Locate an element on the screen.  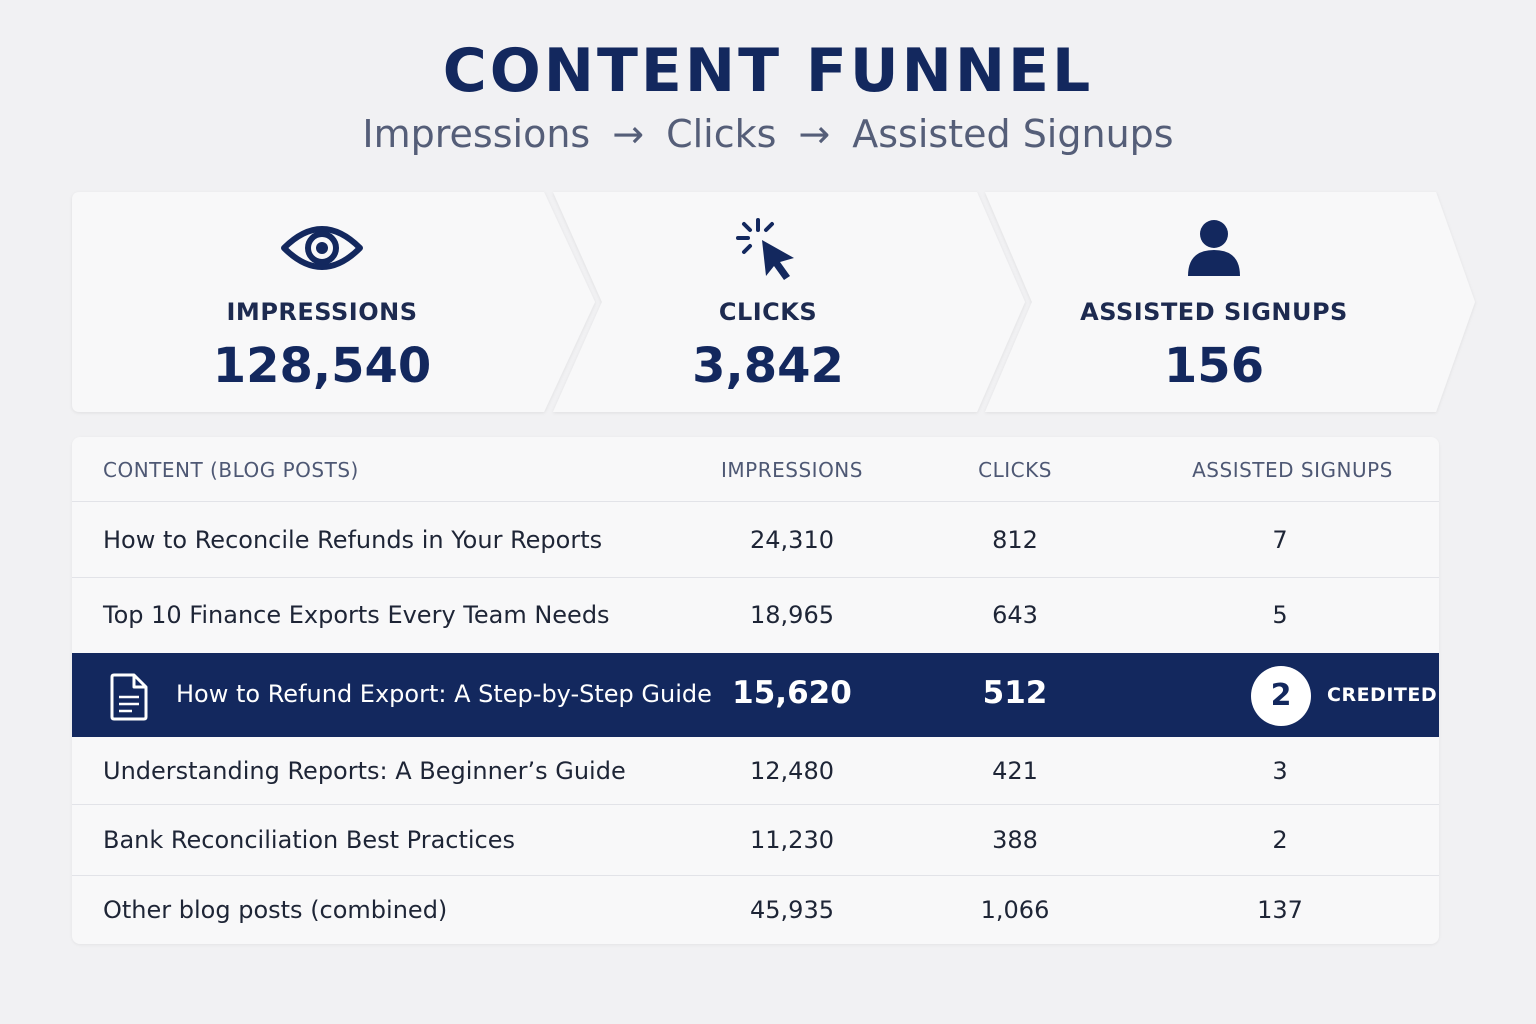
stage-value: 3,842 is located at coordinates (768, 366).